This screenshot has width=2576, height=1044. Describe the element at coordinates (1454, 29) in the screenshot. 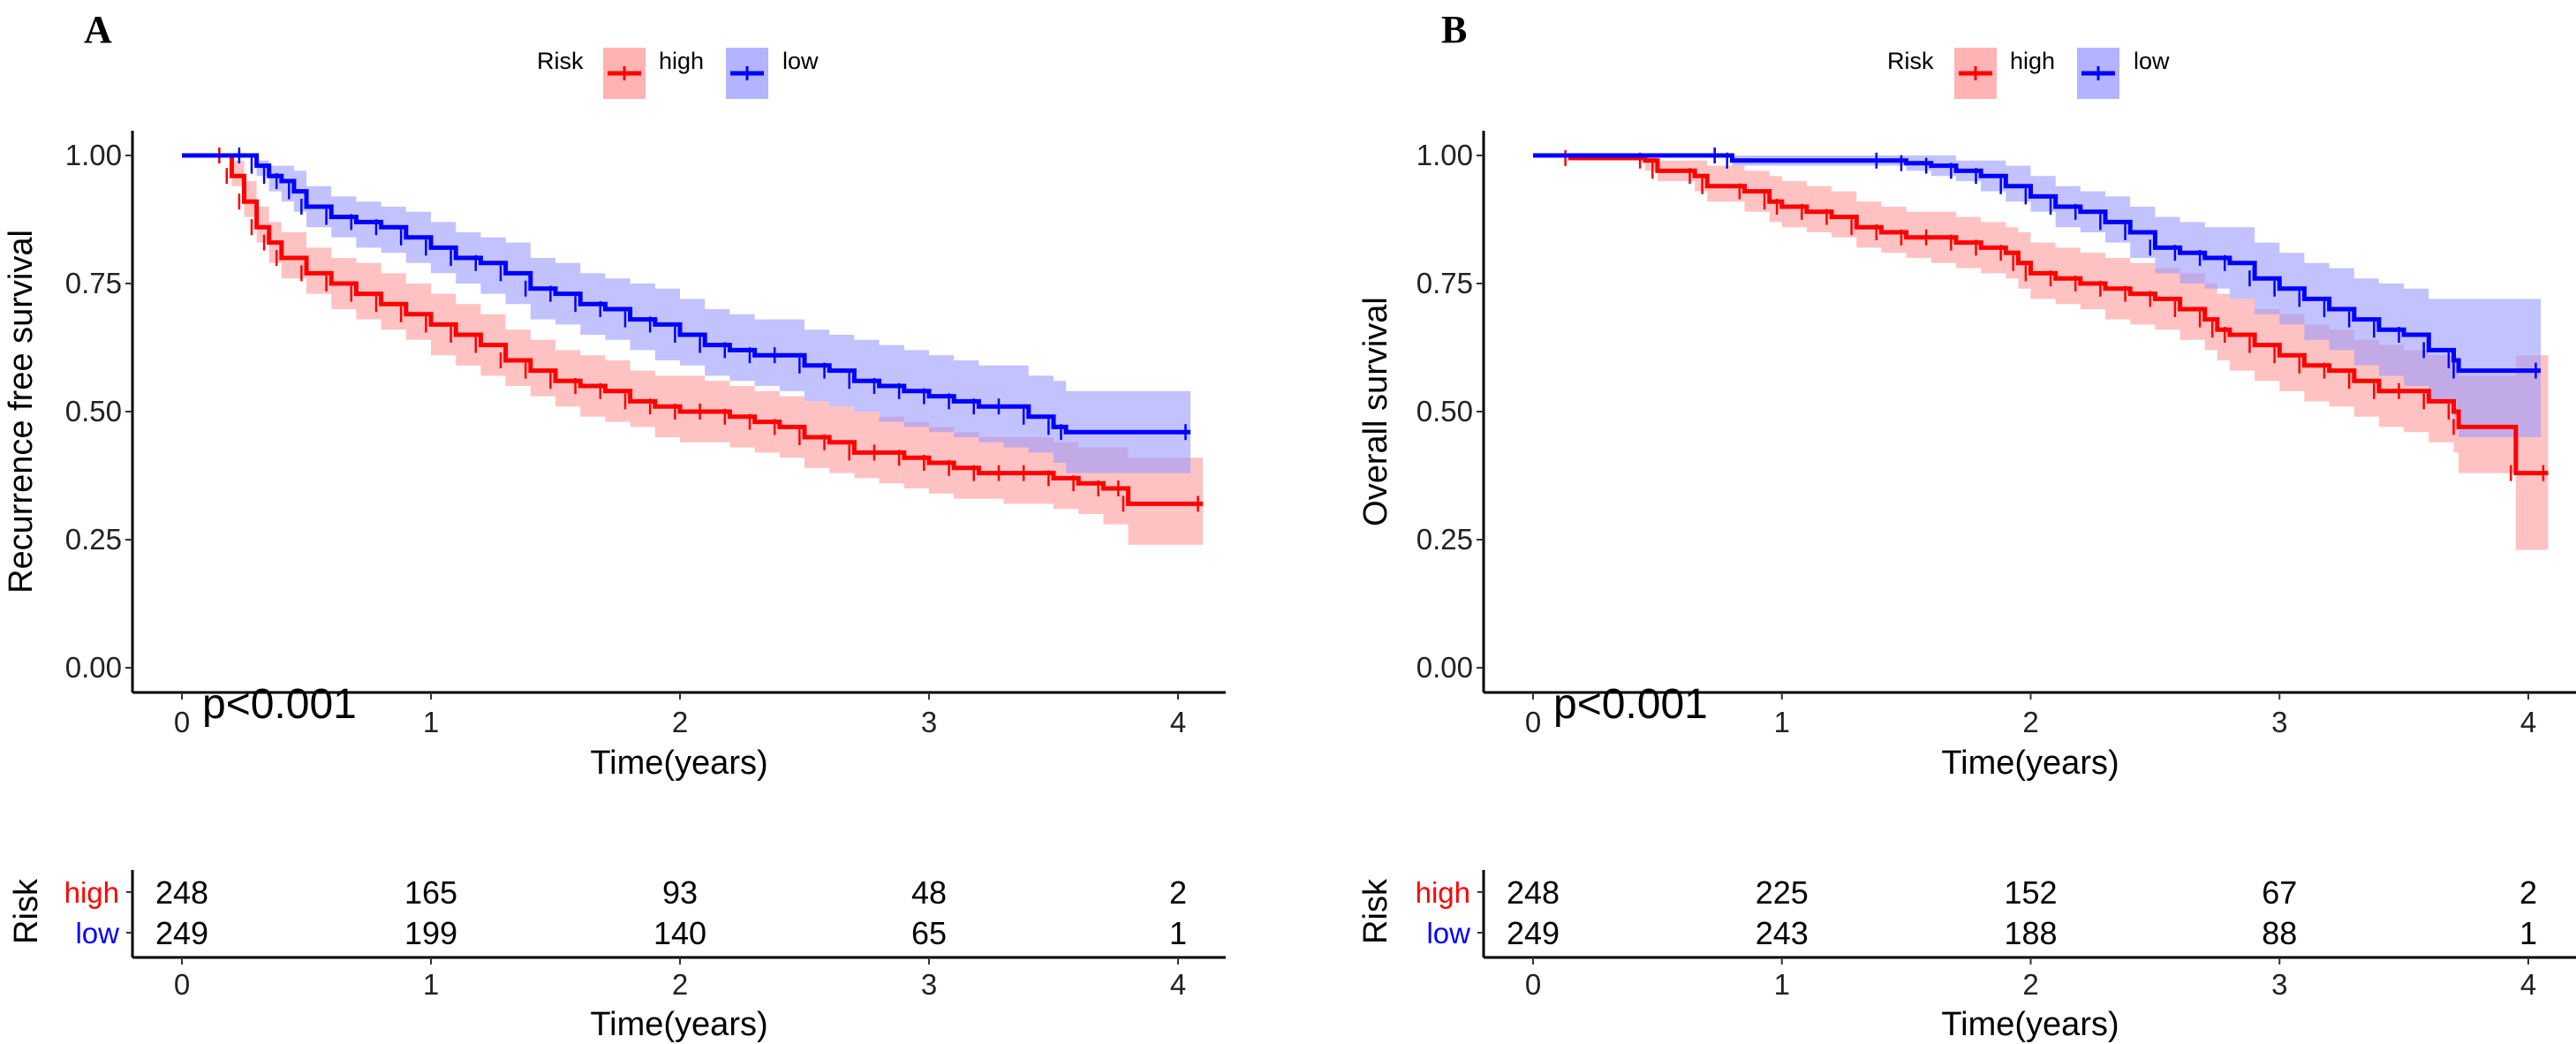

I see `panel-label: B` at that location.